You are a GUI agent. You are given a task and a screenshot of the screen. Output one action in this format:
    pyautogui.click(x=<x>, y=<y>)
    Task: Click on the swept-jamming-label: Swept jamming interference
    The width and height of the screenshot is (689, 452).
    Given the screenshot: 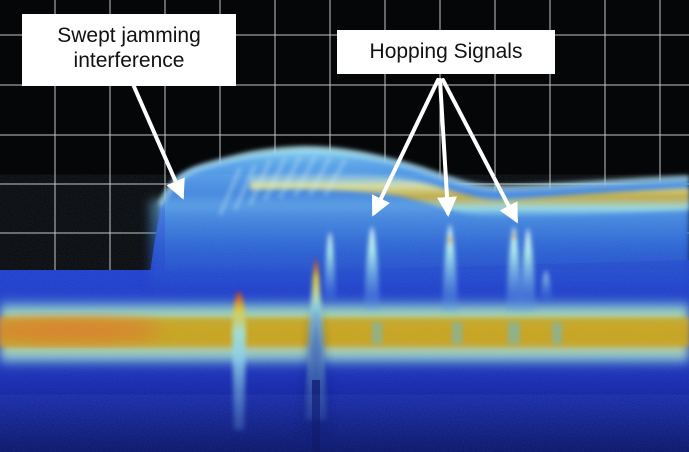 What is the action you would take?
    pyautogui.click(x=129, y=50)
    